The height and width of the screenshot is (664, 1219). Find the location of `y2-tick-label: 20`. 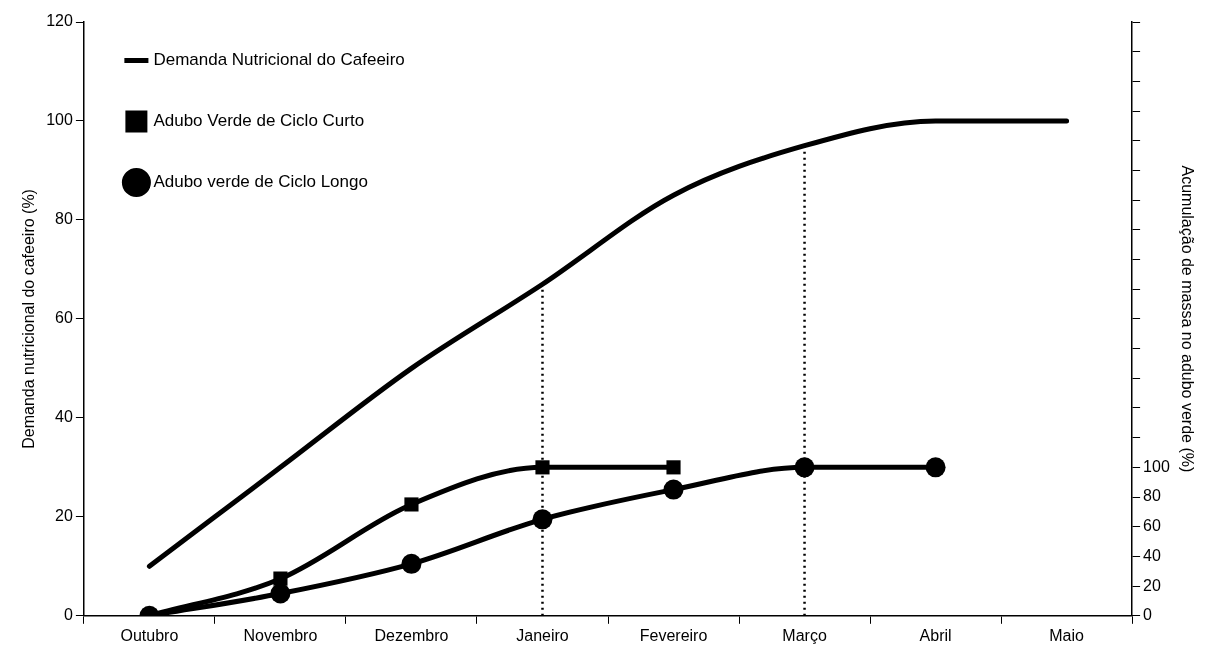

y2-tick-label: 20 is located at coordinates (1152, 585).